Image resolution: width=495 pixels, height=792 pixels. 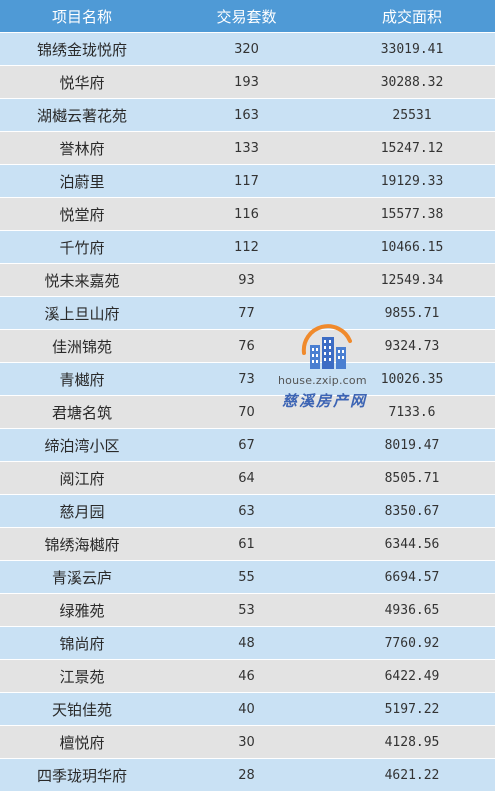 I want to click on table-row: 锦尚府 48 7760.92, so click(x=247, y=643).